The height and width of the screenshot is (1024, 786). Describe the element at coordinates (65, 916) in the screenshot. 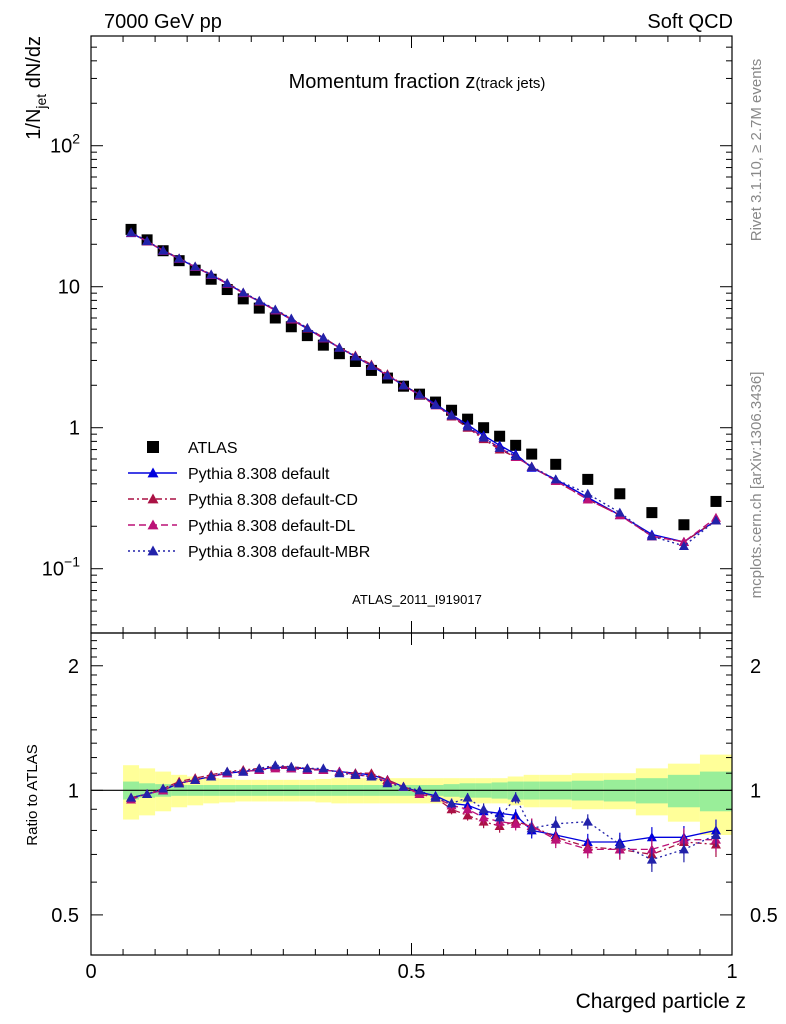

I see `ratio-y-tick-label: 0.5` at that location.